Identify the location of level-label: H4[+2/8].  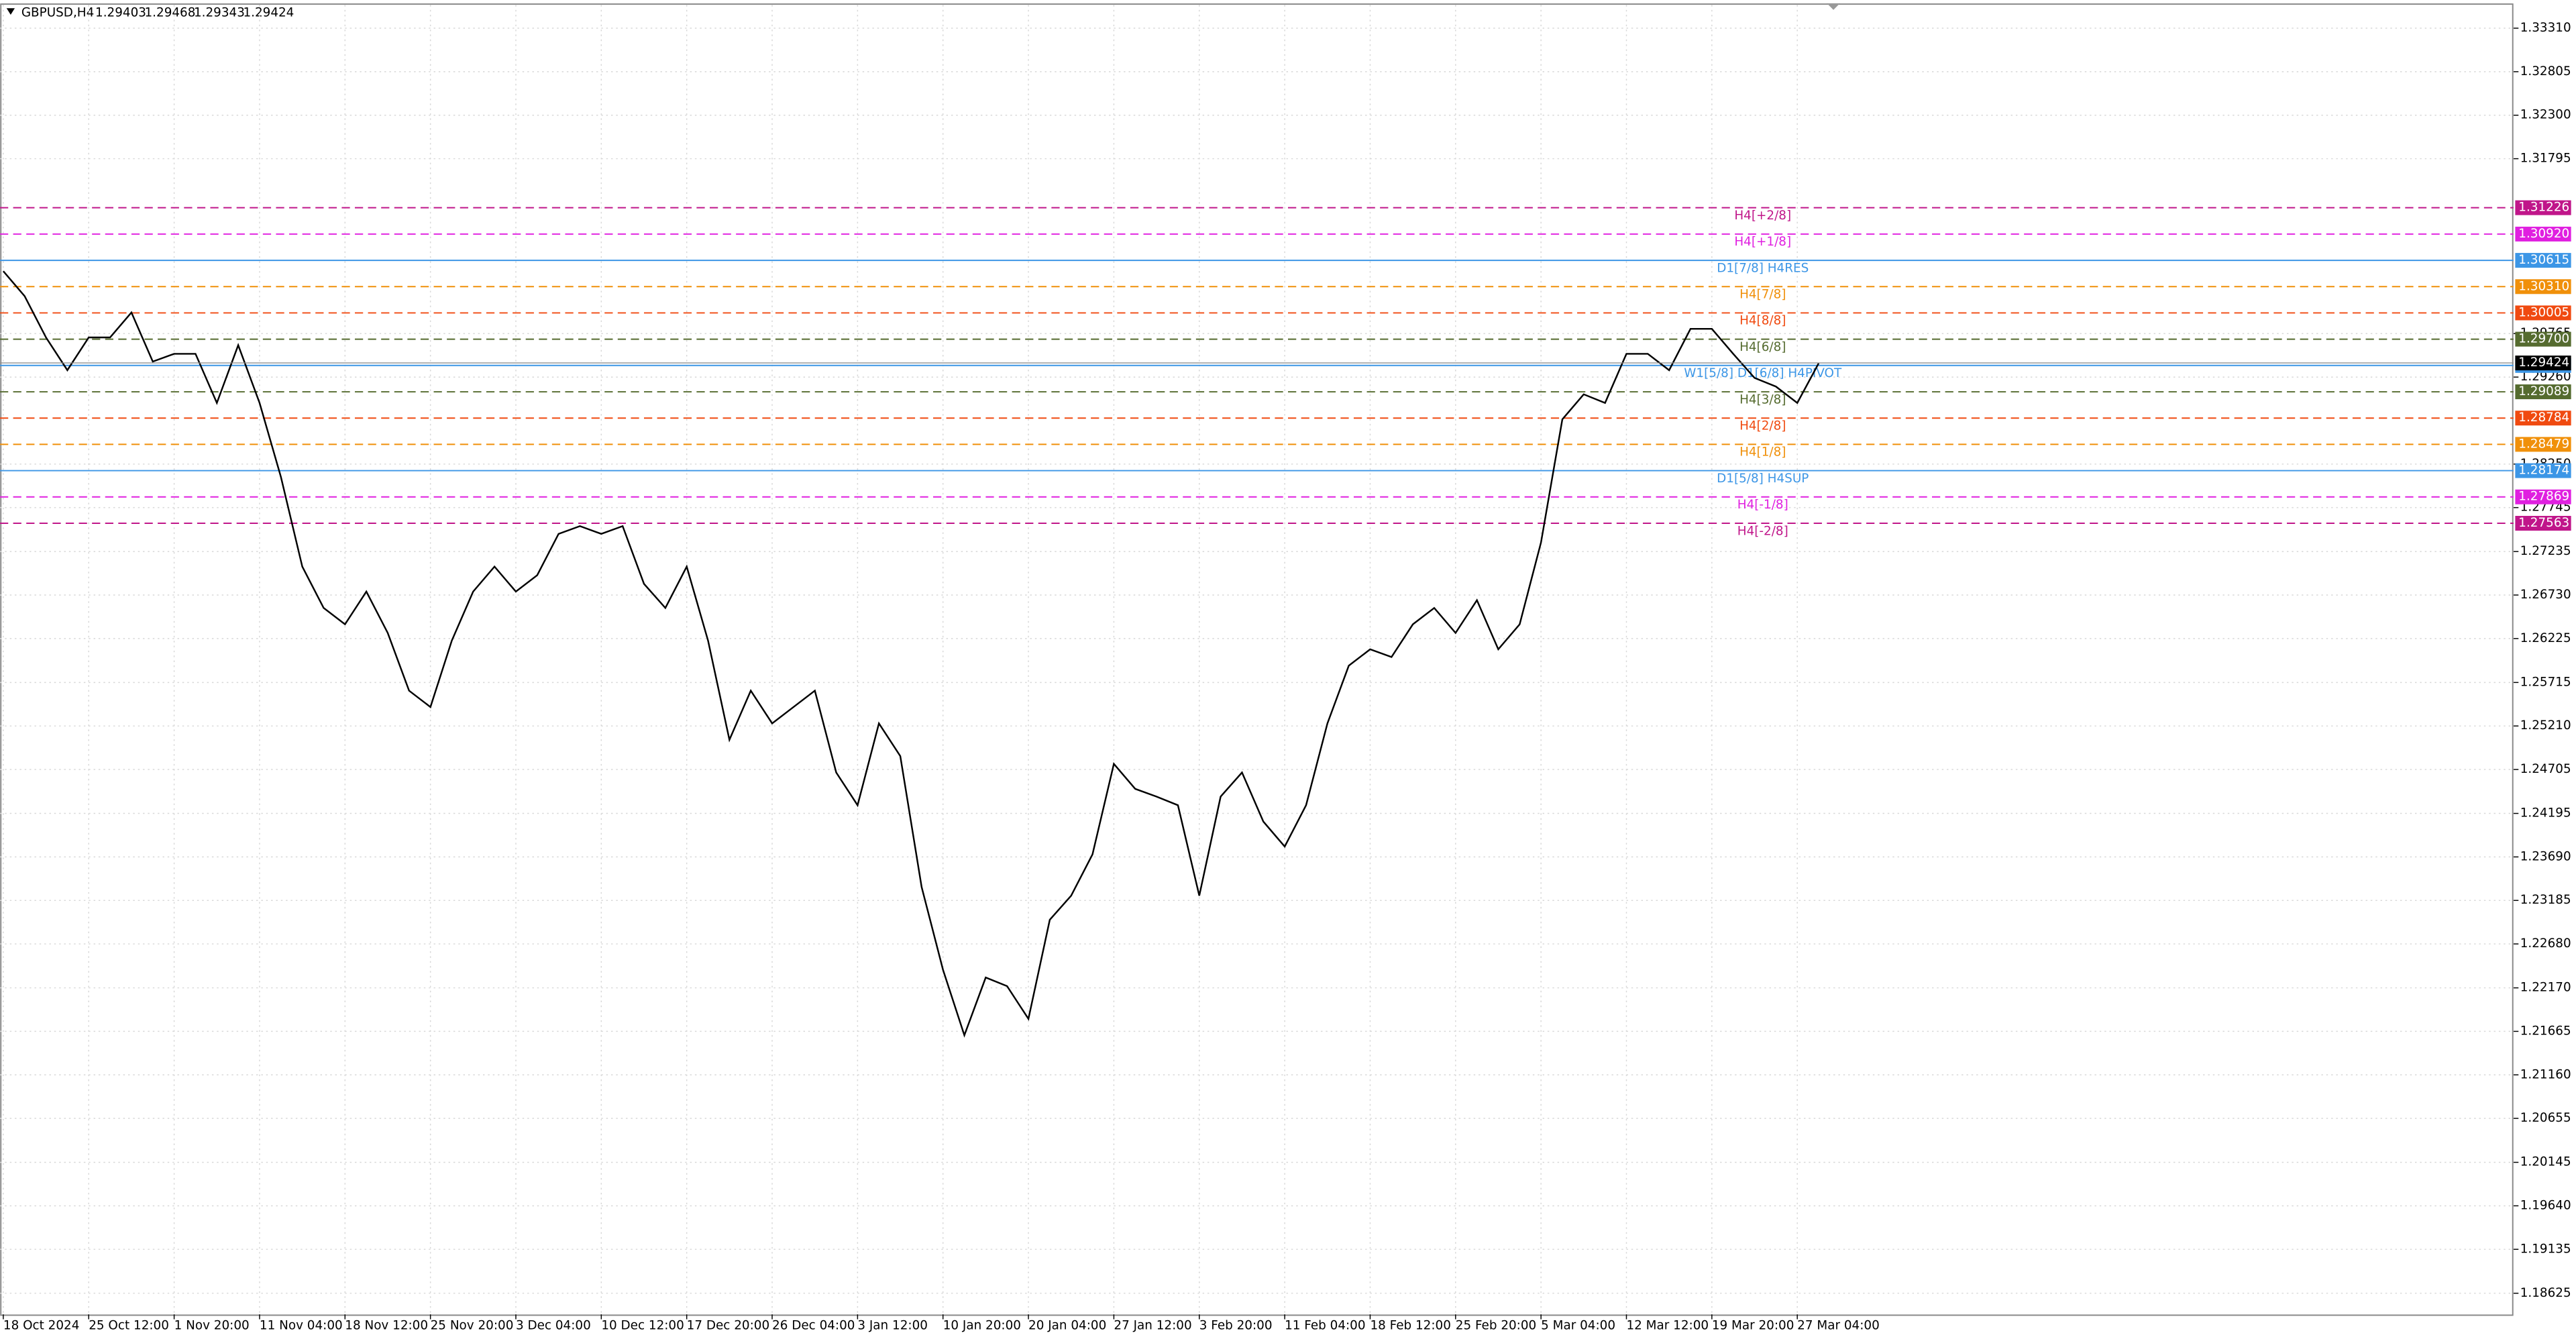
(1762, 216).